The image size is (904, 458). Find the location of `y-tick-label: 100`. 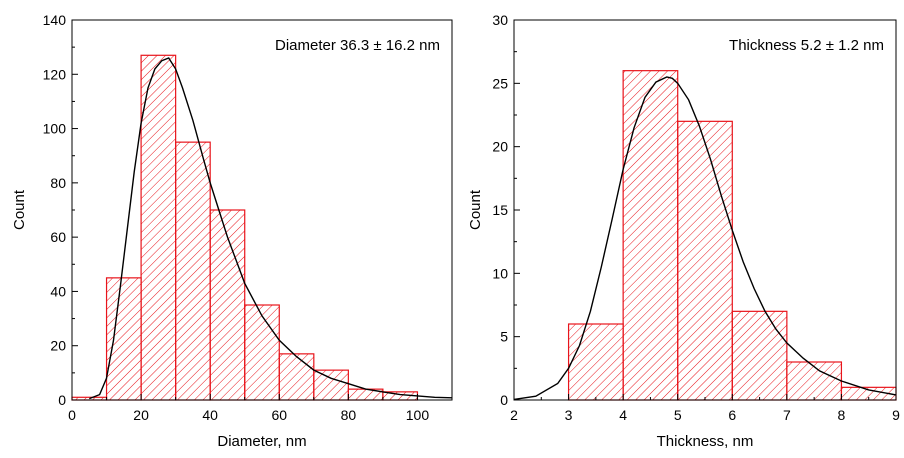

y-tick-label: 100 is located at coordinates (55, 129).